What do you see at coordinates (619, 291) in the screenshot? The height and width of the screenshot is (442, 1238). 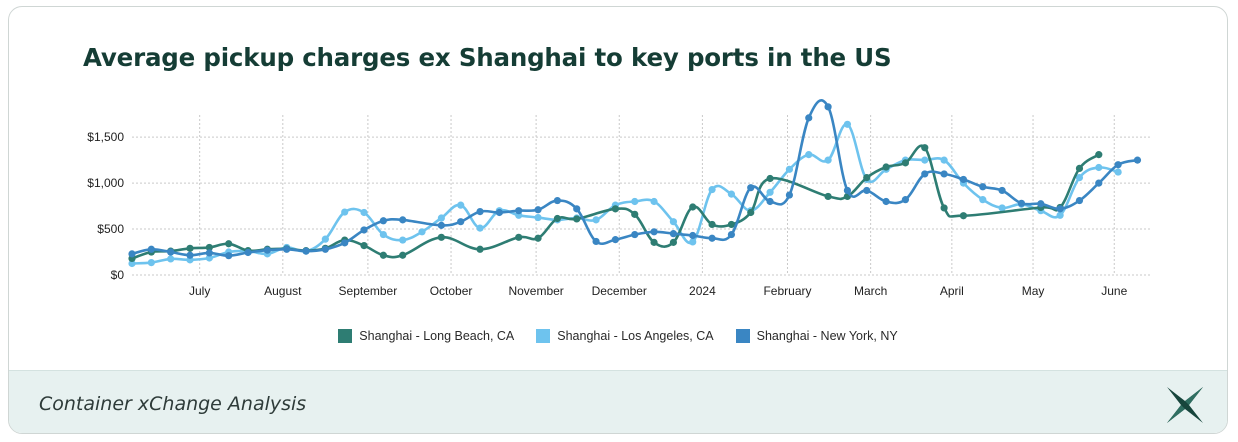 I see `x-tick-label: December` at bounding box center [619, 291].